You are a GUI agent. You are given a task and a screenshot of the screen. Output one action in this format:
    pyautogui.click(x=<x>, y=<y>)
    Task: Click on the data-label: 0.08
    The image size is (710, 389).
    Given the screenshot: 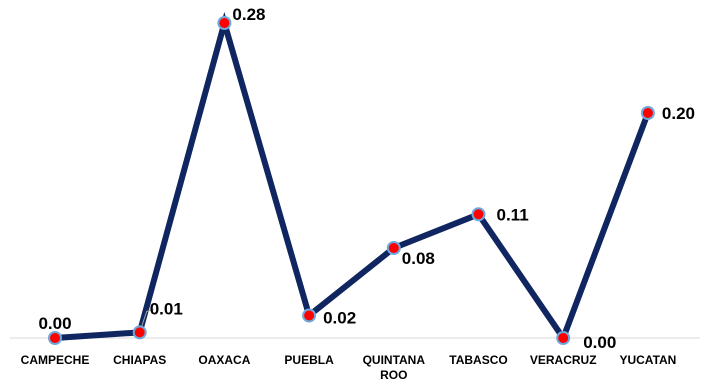 What is the action you would take?
    pyautogui.click(x=418, y=258)
    